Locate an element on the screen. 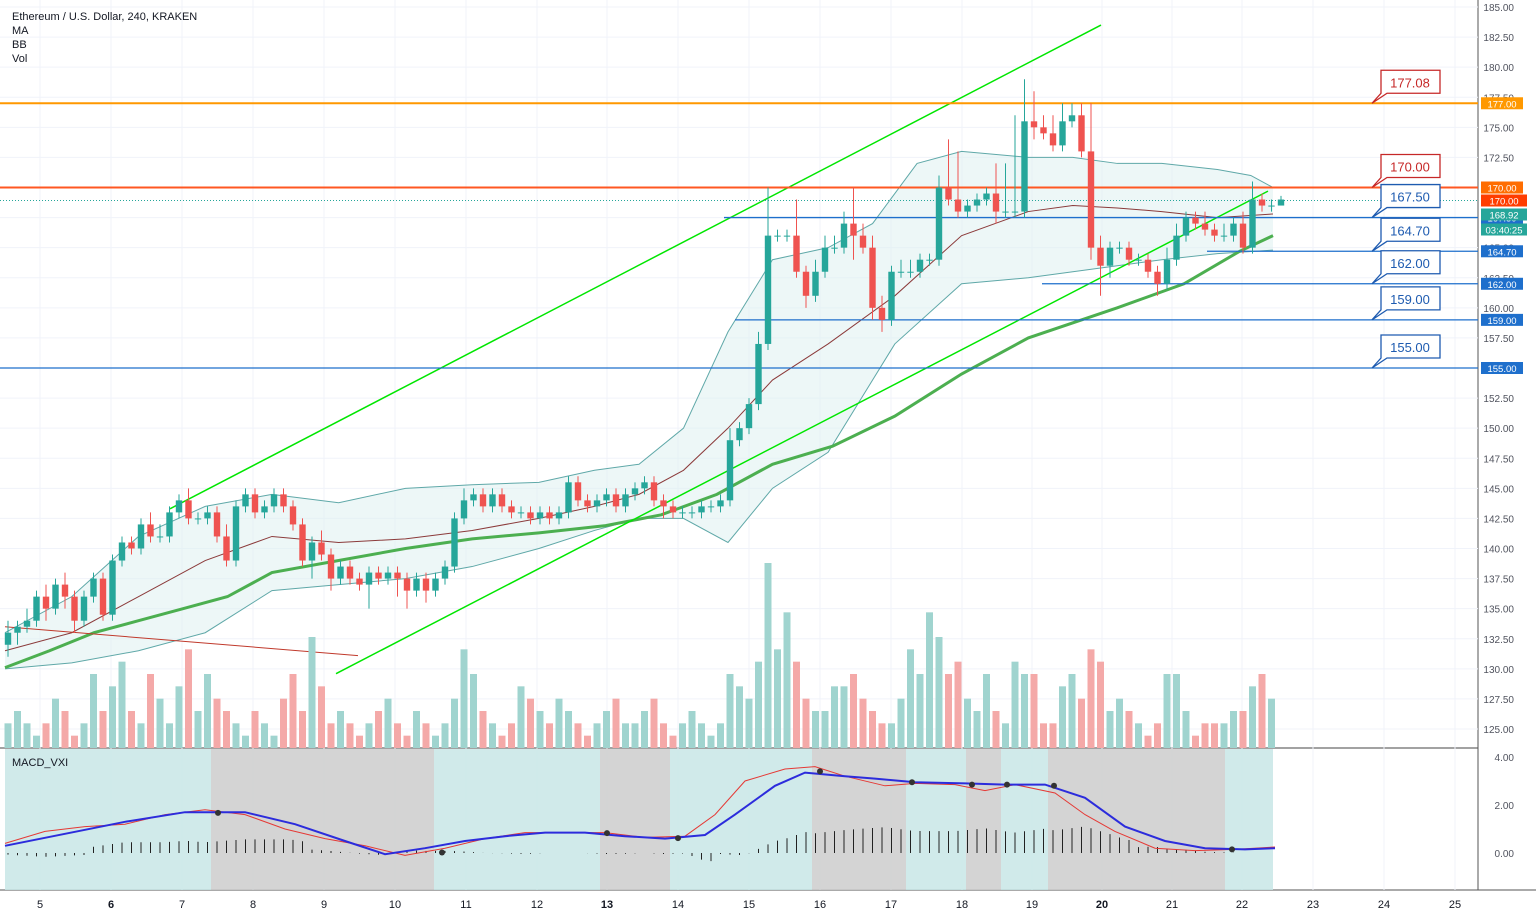 This screenshot has height=923, width=1536. svg-text: 168.92 is located at coordinates (1503, 215).